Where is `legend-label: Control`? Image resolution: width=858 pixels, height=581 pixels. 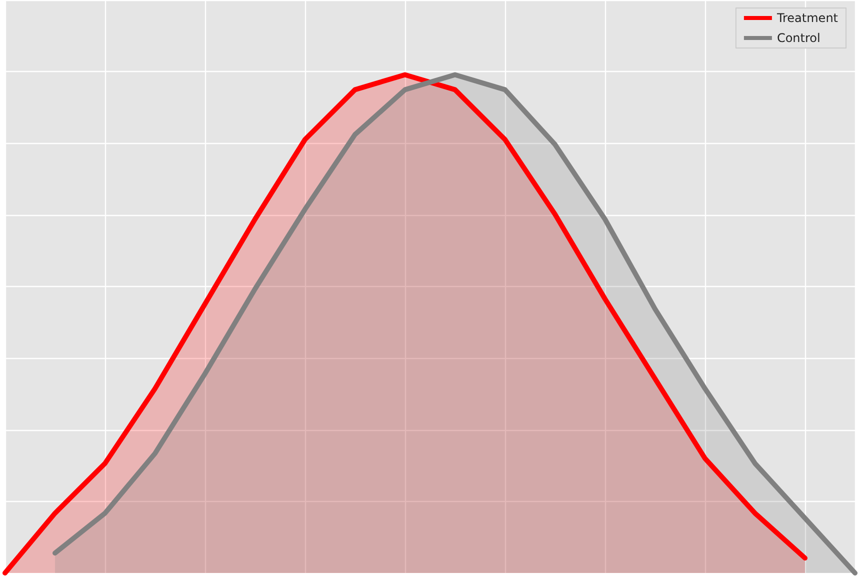 legend-label: Control is located at coordinates (798, 38).